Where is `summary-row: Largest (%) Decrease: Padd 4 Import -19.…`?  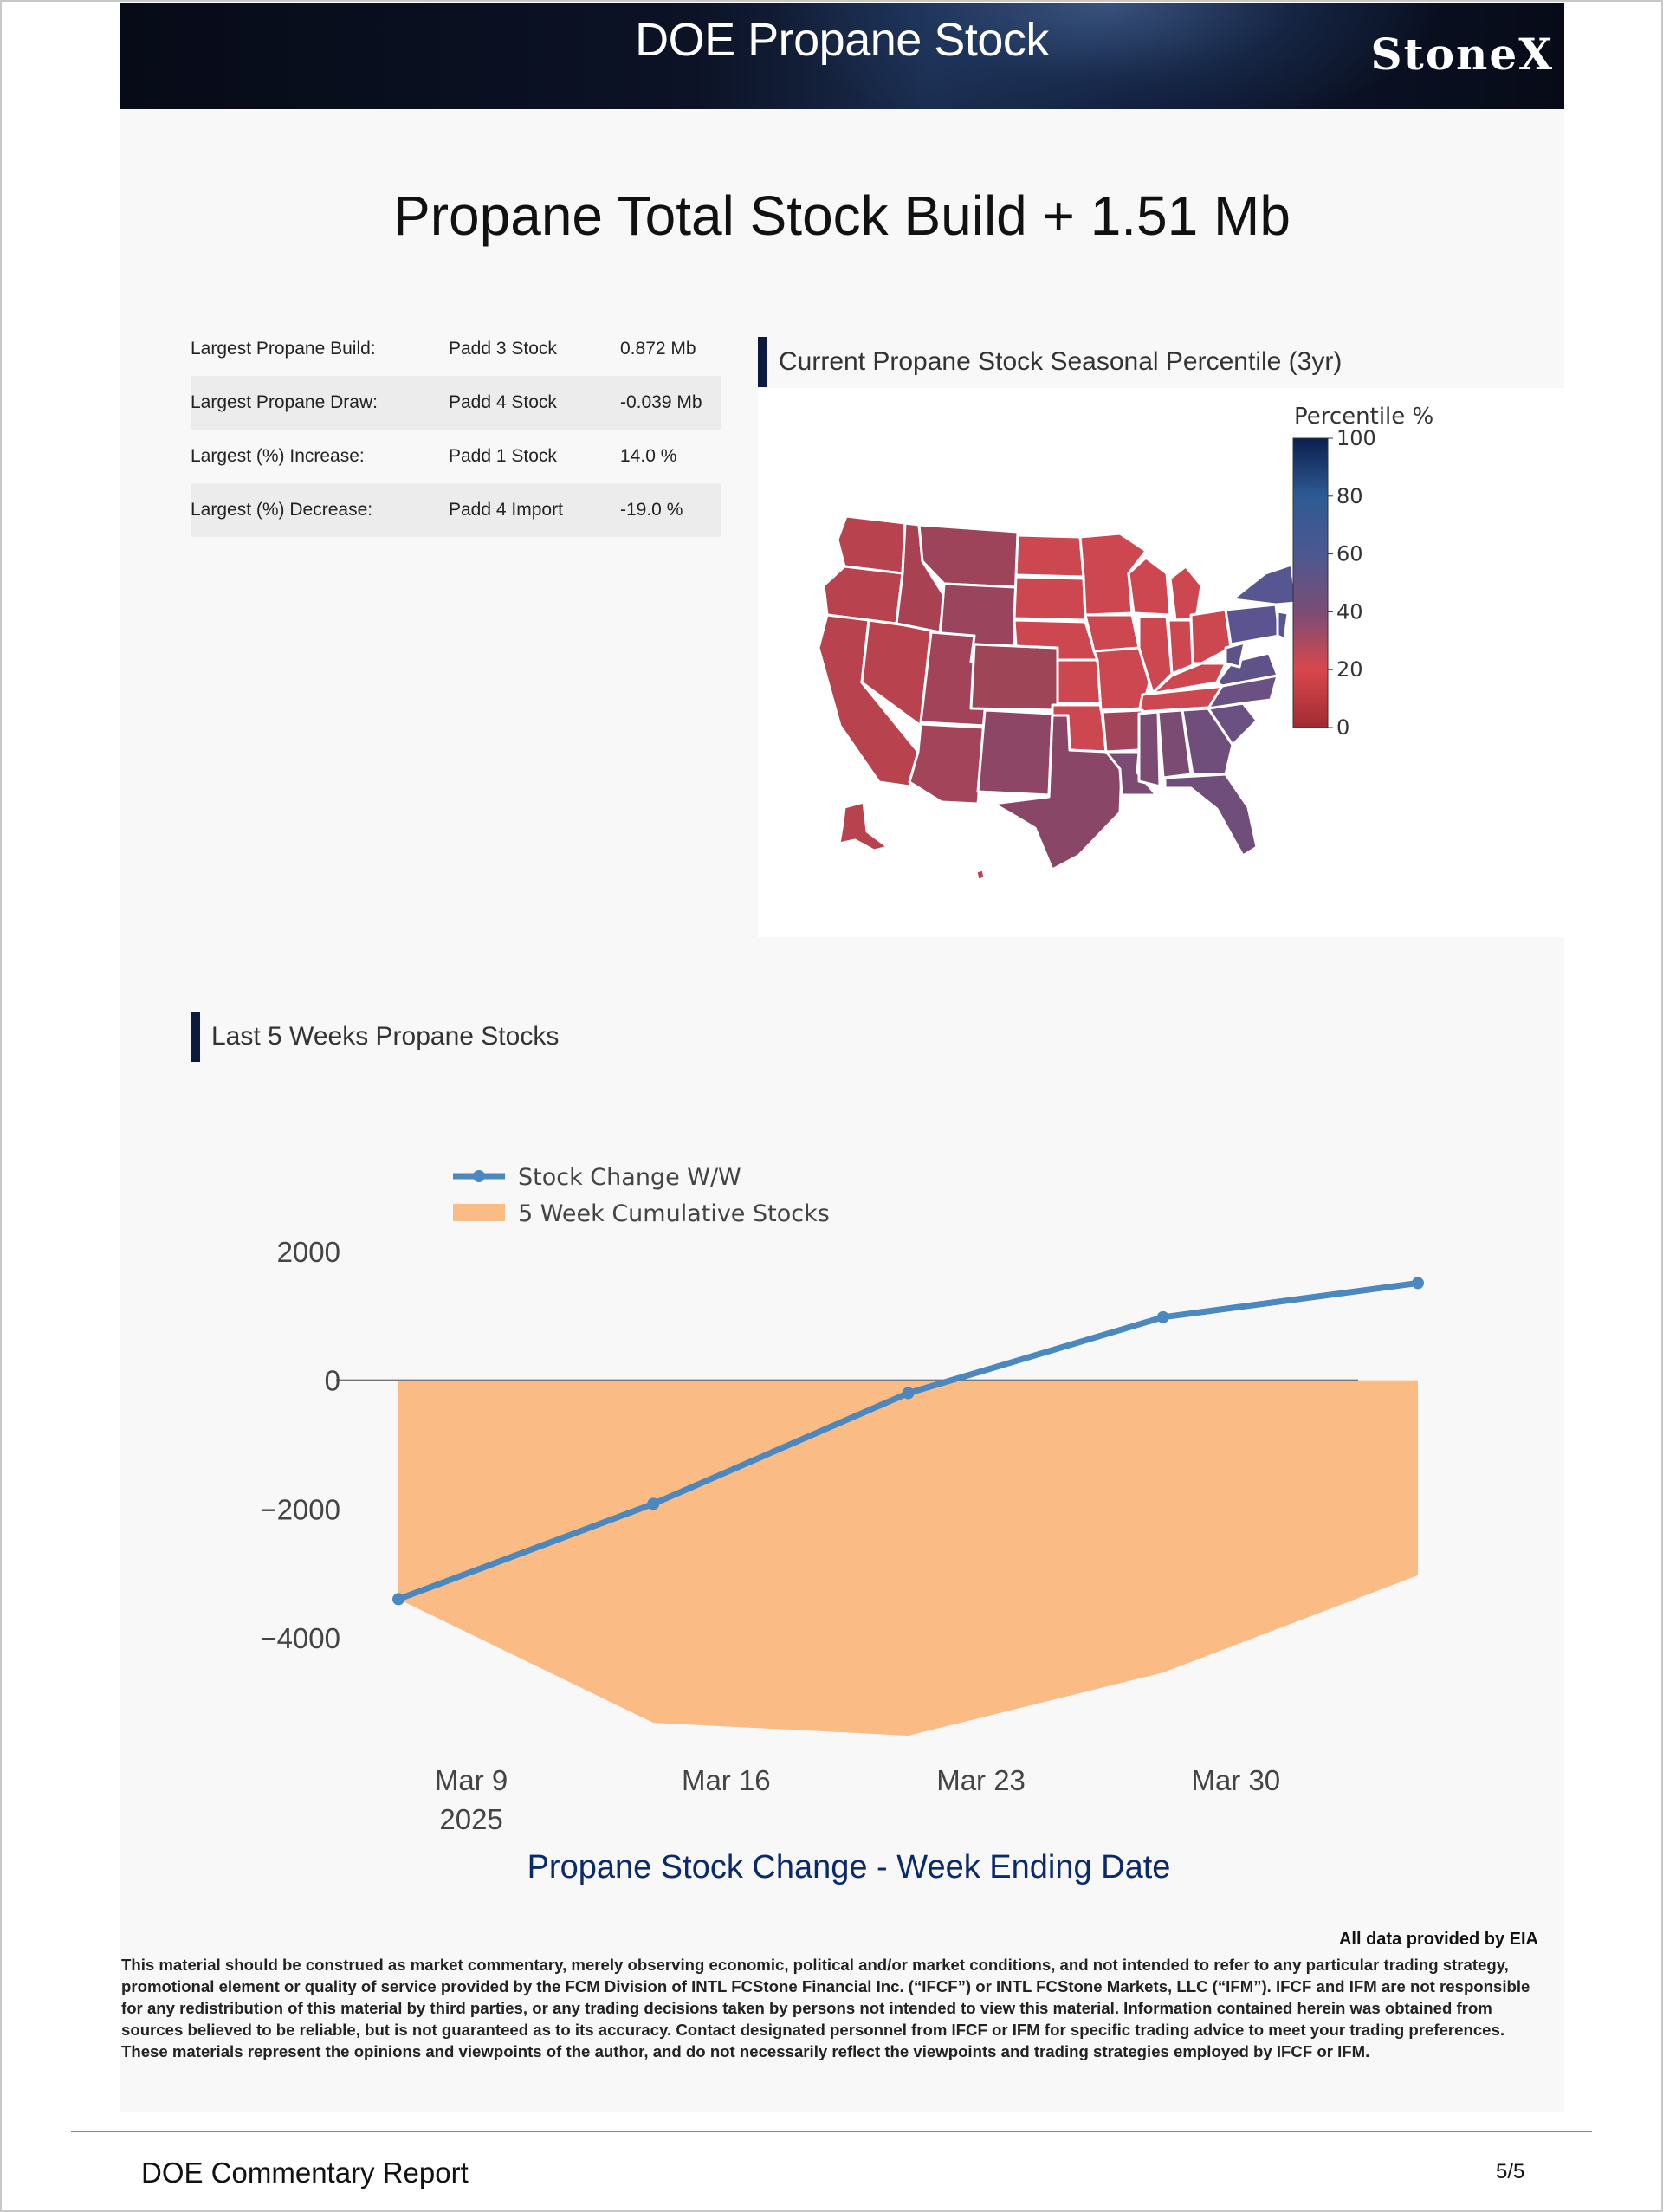
summary-row: Largest (%) Decrease: Padd 4 Import -19.… is located at coordinates (456, 510).